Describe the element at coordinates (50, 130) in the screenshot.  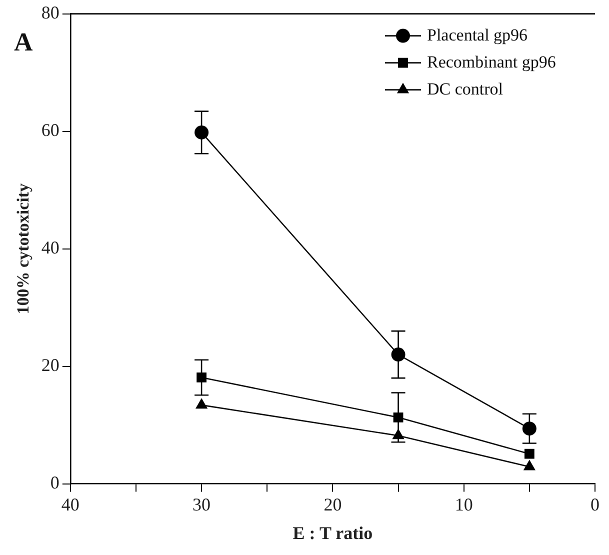
I see `y-tick-label: 60` at that location.